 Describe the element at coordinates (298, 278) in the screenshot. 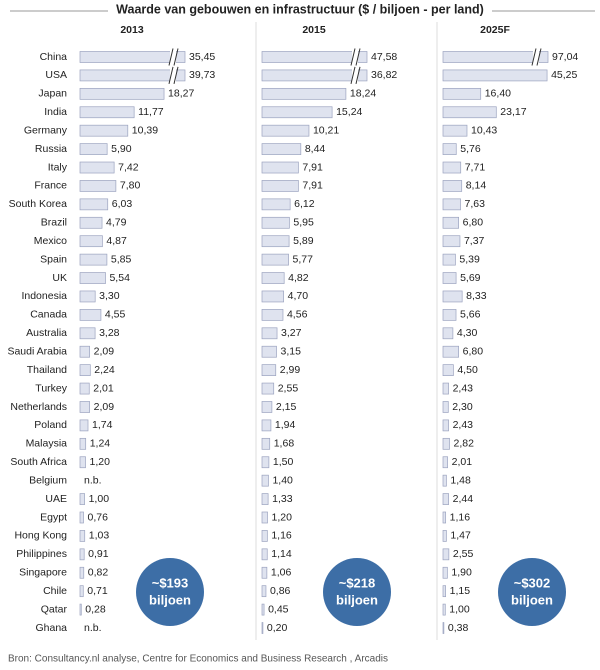

I see `value-label: 4,82` at that location.